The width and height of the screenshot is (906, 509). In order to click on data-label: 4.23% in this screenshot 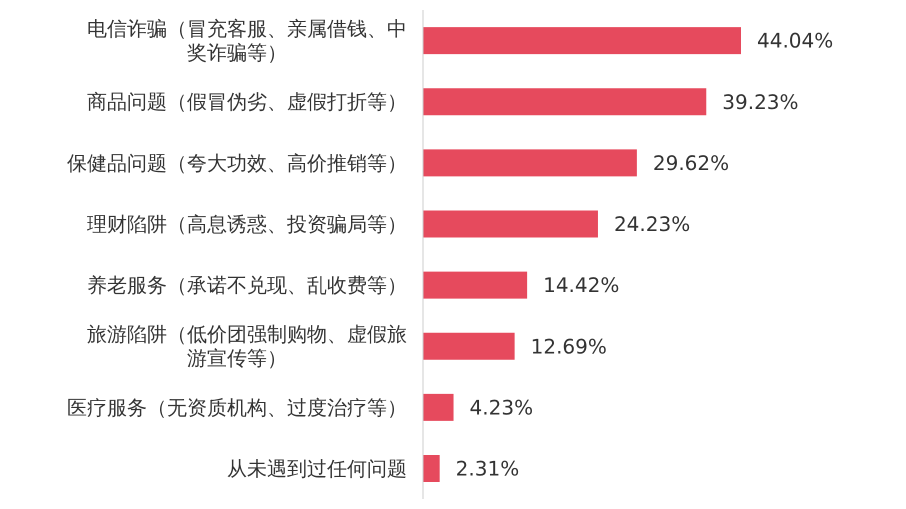, I will do `click(502, 407)`.